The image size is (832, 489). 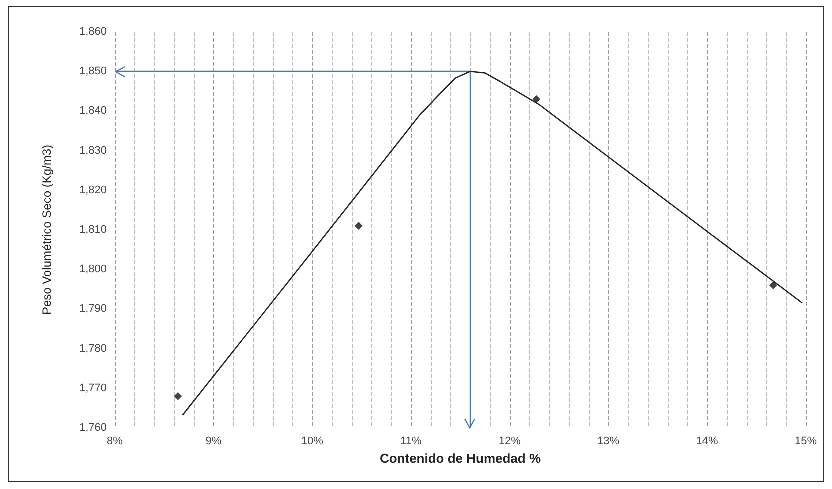 What do you see at coordinates (93, 150) in the screenshot?
I see `y-tick-label: 1,830` at bounding box center [93, 150].